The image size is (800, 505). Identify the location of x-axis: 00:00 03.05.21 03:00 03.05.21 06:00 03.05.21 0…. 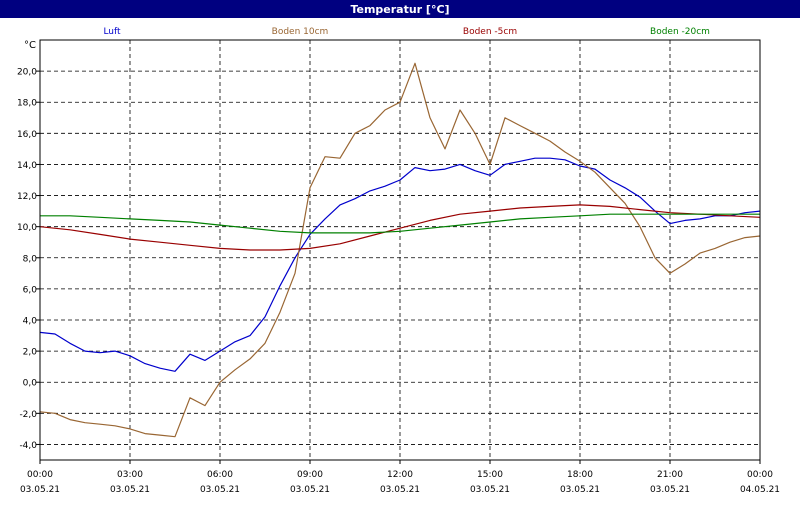
(400, 477).